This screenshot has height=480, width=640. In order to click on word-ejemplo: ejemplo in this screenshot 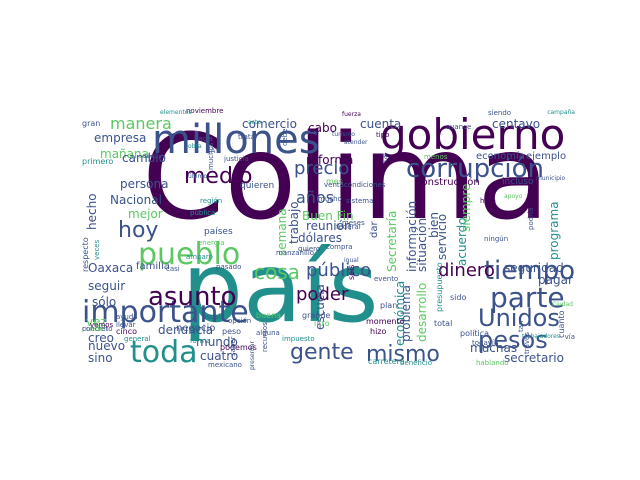, I will do `click(546, 156)`.